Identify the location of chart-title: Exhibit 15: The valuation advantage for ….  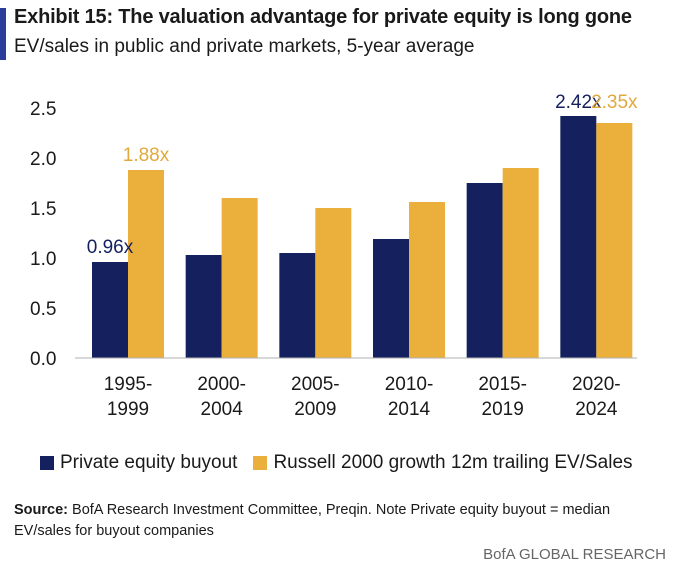
(323, 17).